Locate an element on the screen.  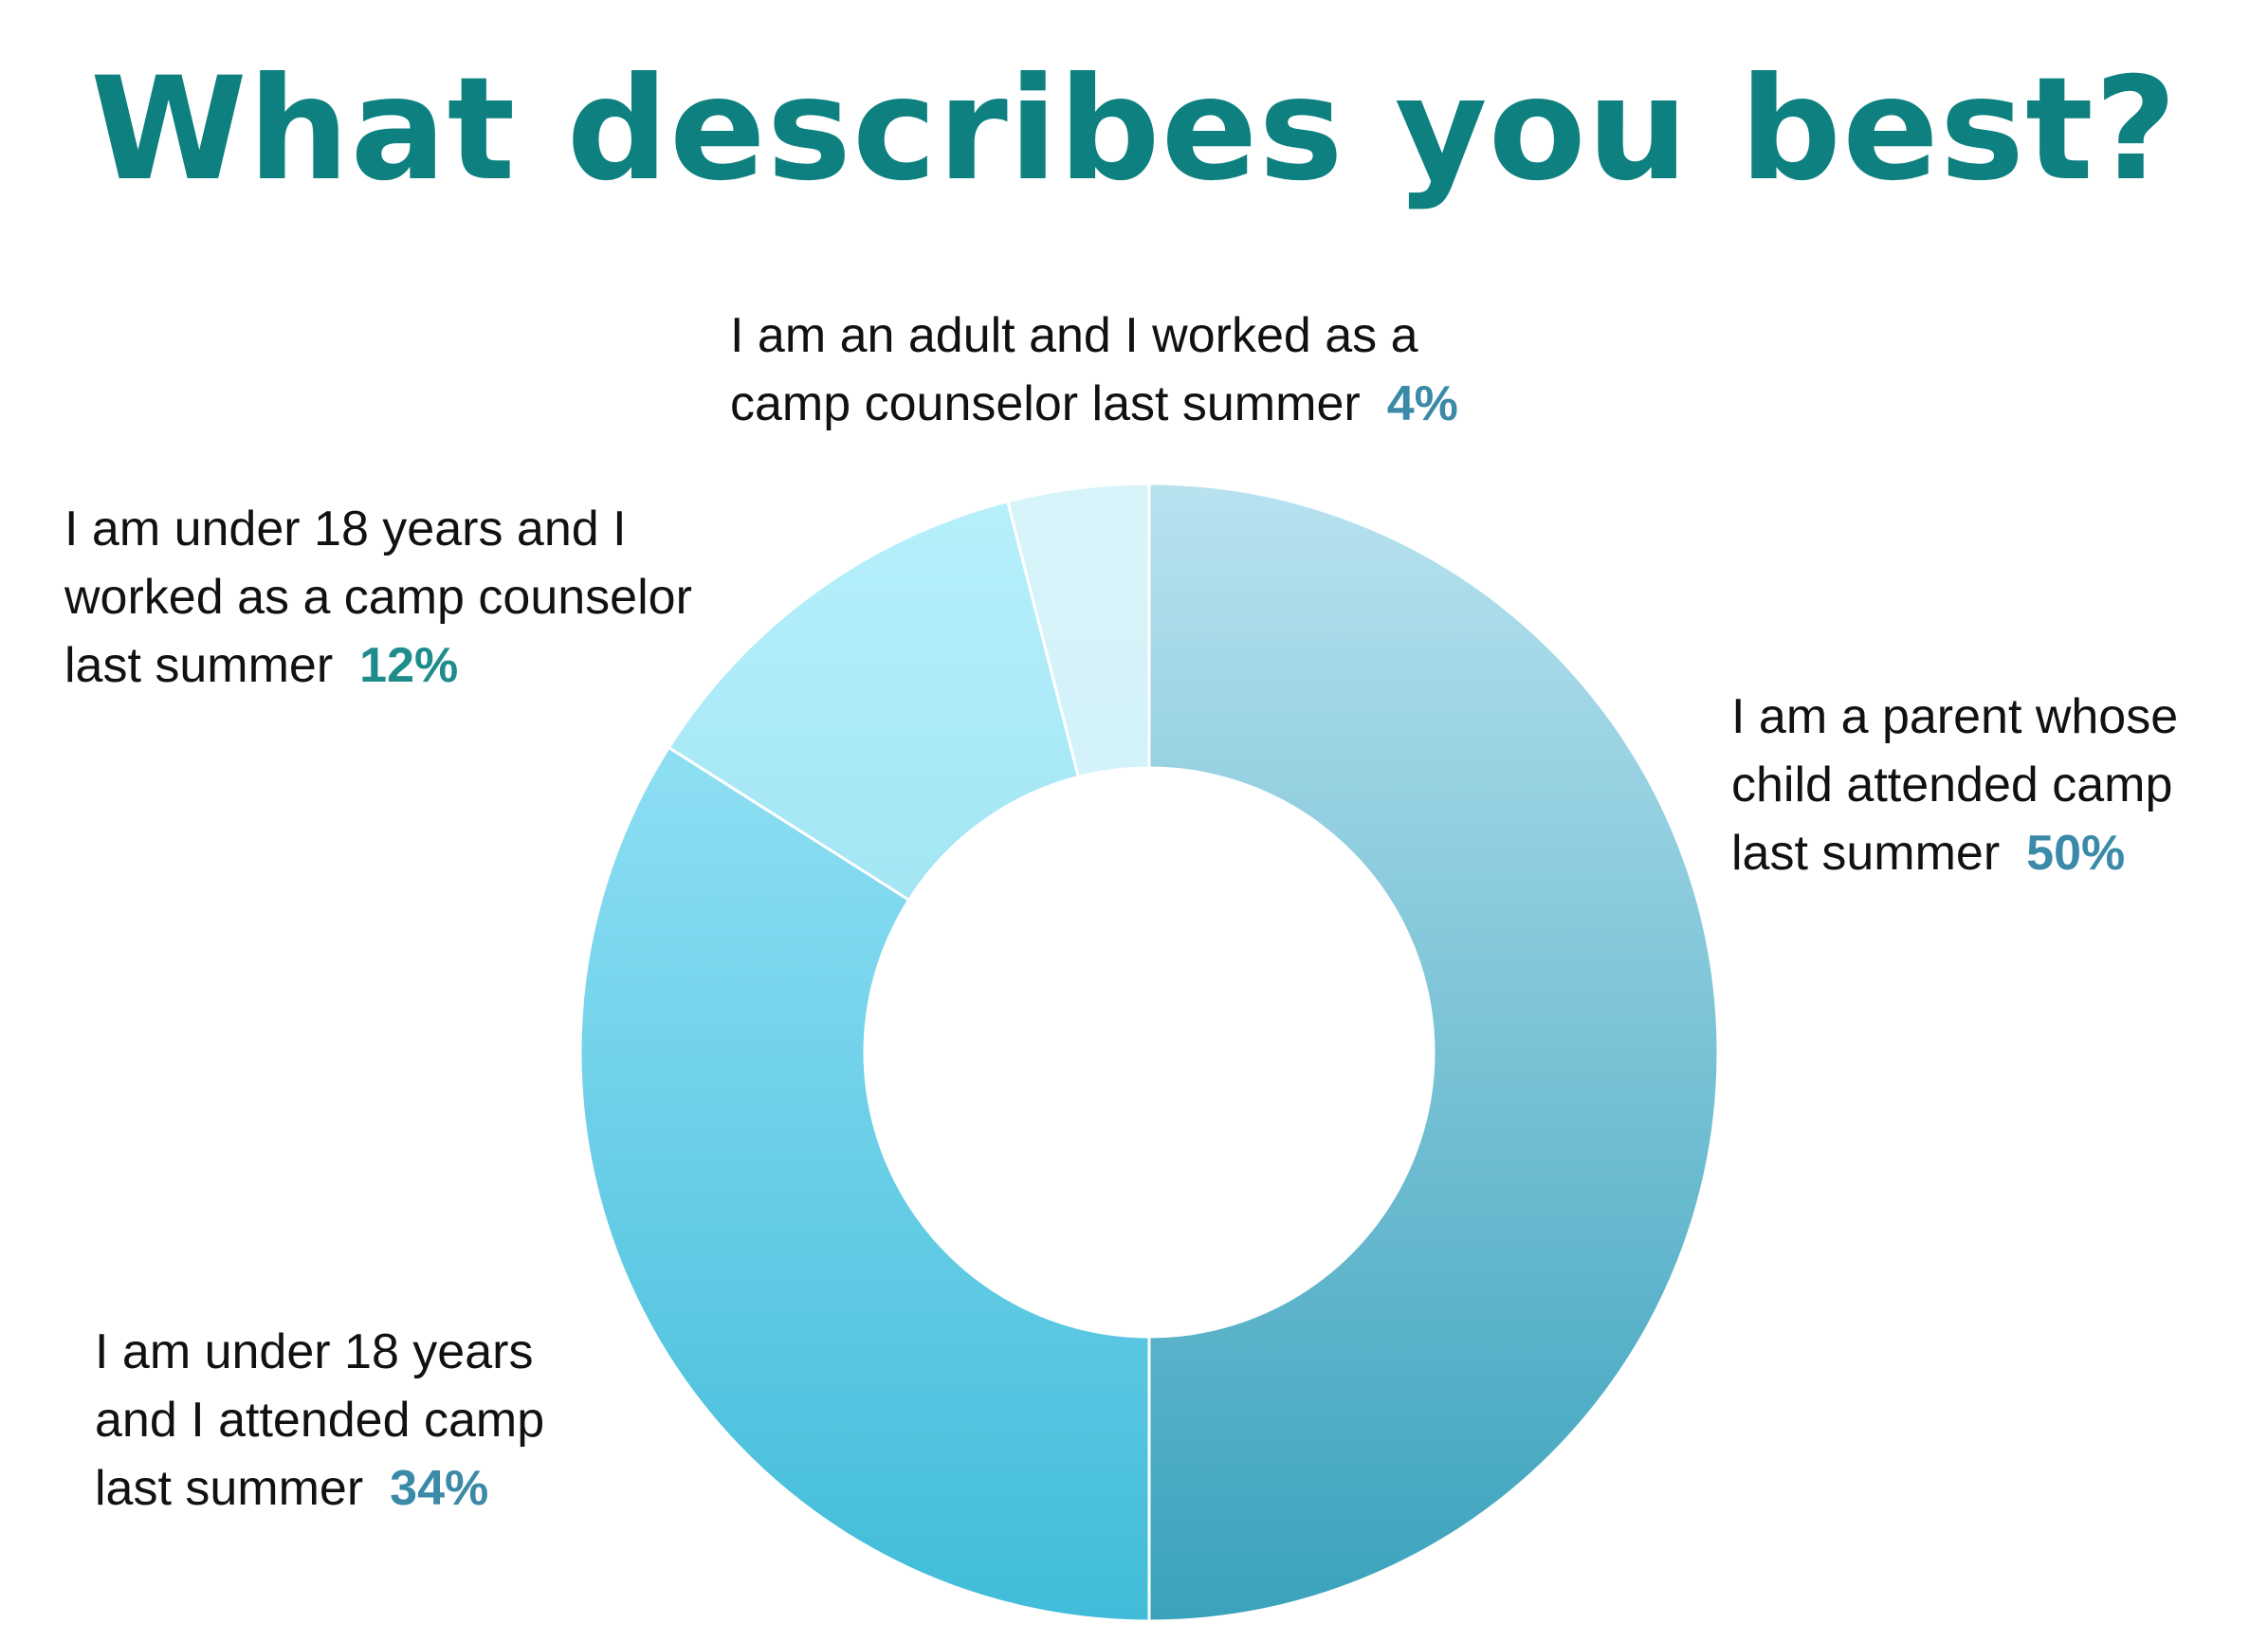
slice-label-text: I am a parent whose is located at coordinates (1955, 716).